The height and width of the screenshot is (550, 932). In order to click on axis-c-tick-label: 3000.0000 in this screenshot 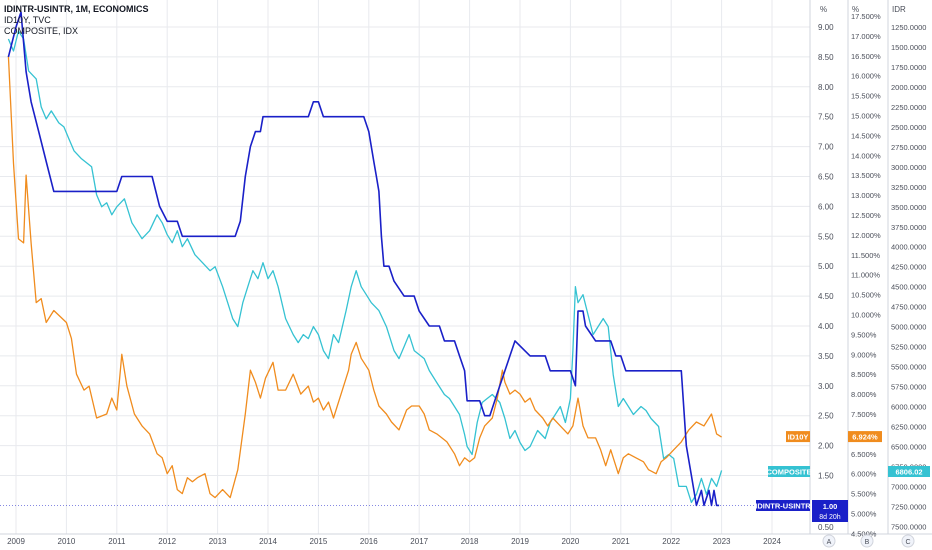, I will do `click(908, 167)`.